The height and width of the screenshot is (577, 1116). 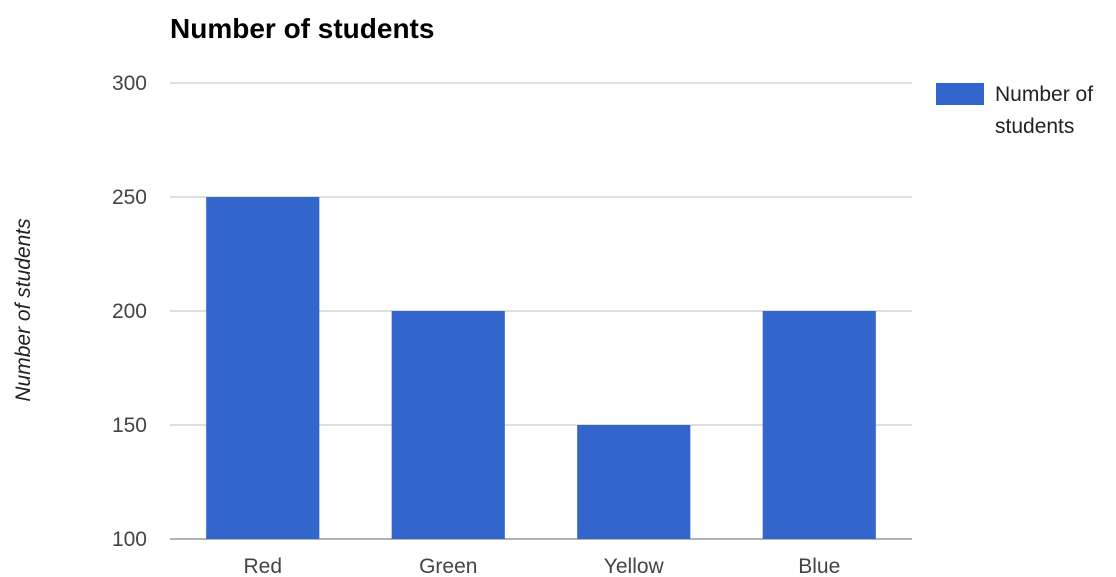 I want to click on y-tick-label: 200, so click(x=129, y=311).